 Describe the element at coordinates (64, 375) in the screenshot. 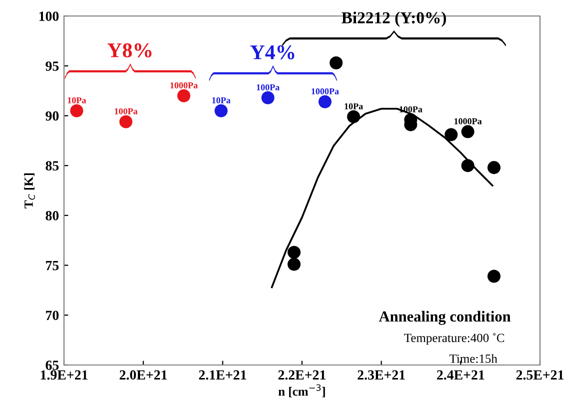

I see `x-tick-label: 1.9E+21` at that location.